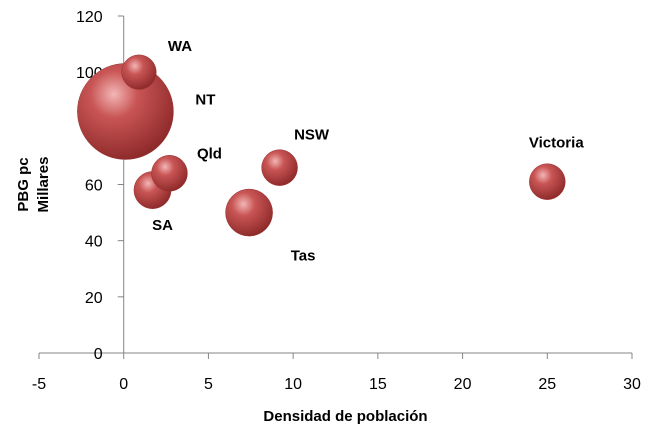 The height and width of the screenshot is (432, 653). Describe the element at coordinates (293, 384) in the screenshot. I see `x-tick-label: 10` at that location.